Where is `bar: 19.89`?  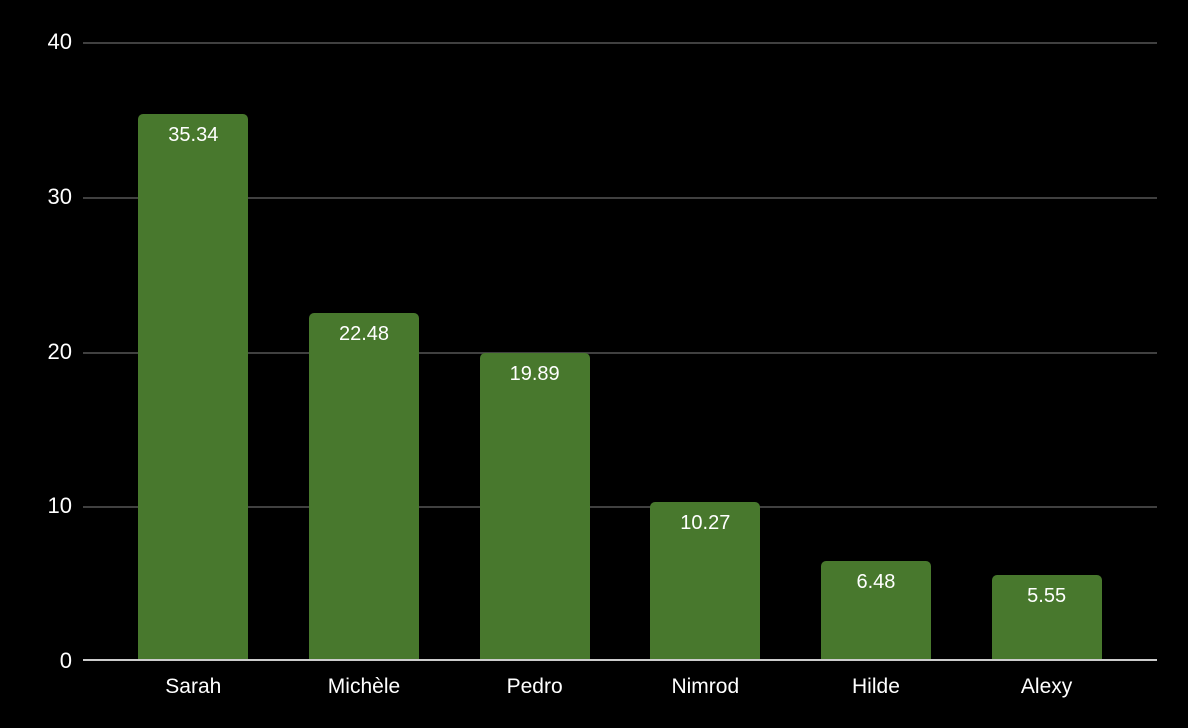
bar: 19.89 is located at coordinates (534, 507).